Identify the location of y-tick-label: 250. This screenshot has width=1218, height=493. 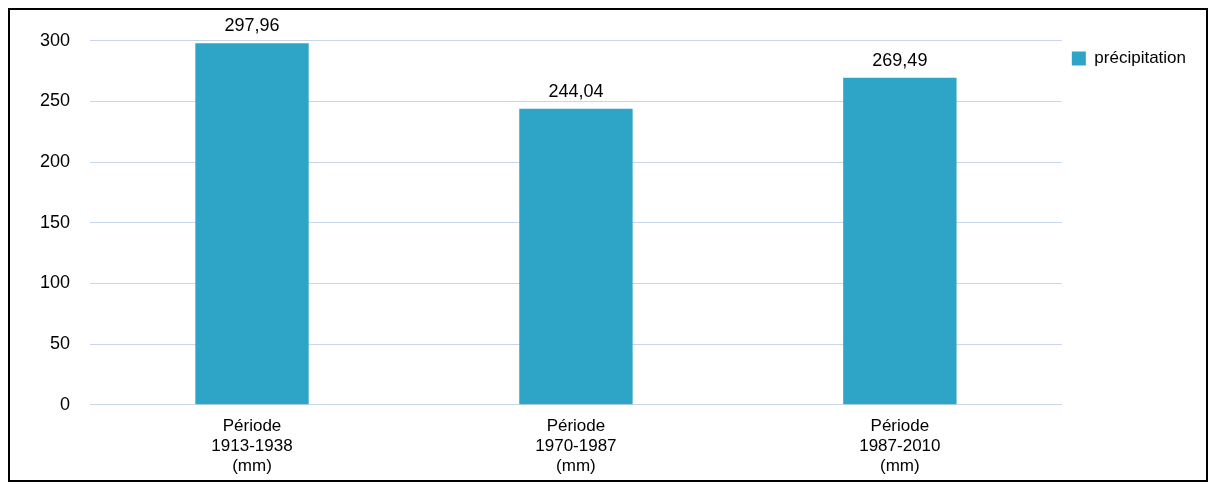
(55, 100).